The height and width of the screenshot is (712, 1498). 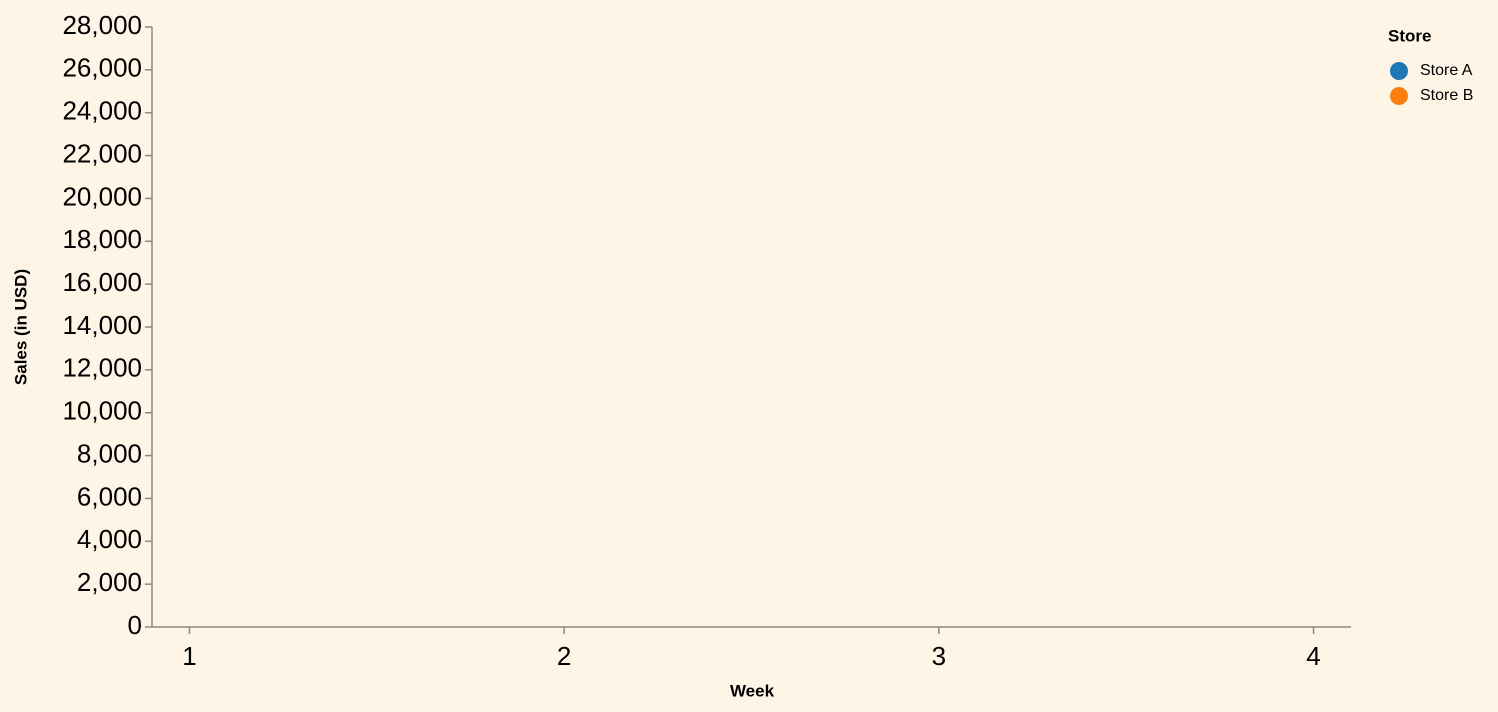 What do you see at coordinates (1446, 70) in the screenshot?
I see `legend-label: Store A` at bounding box center [1446, 70].